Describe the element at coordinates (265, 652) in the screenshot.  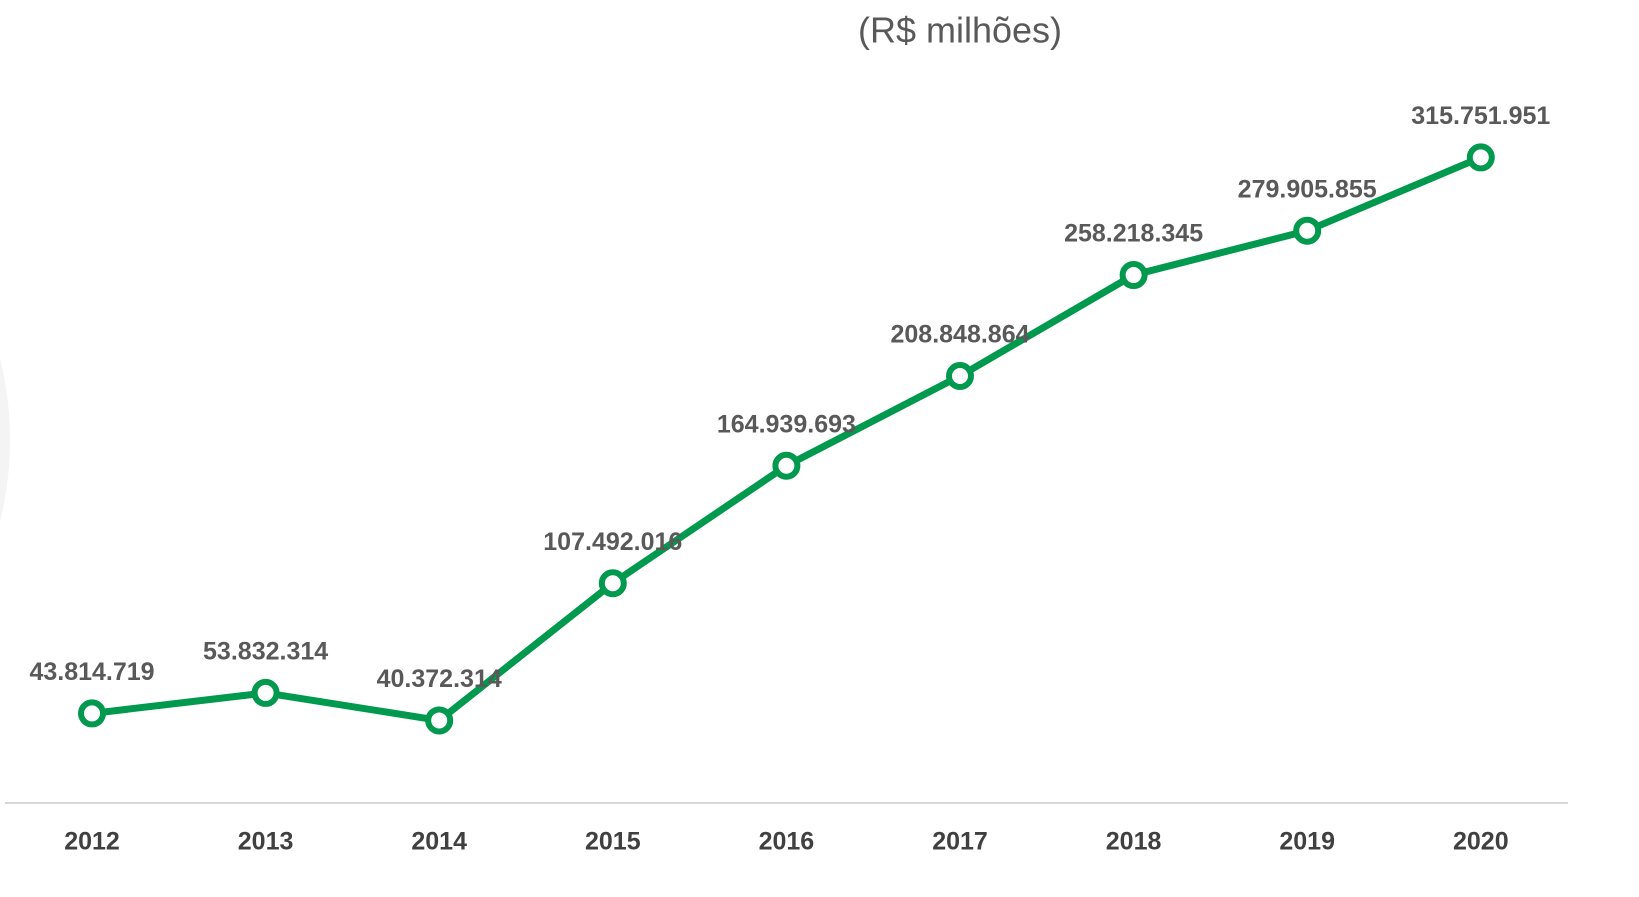
I see `data-label: 53.832.314` at that location.